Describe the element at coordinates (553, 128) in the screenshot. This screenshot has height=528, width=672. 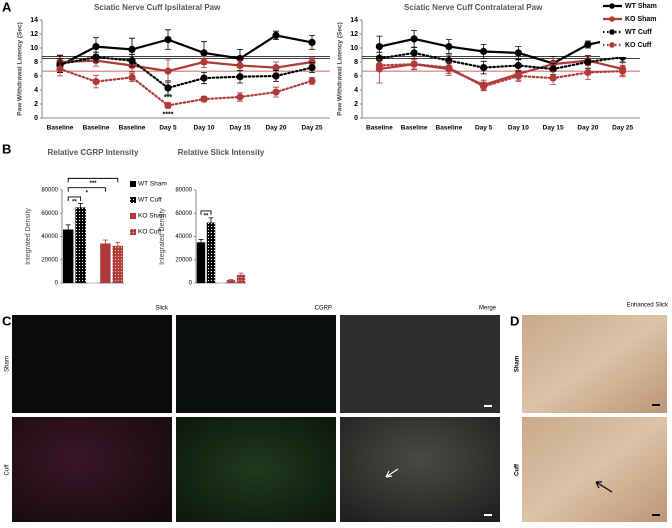
I see `x-tick-label: Day 15` at that location.